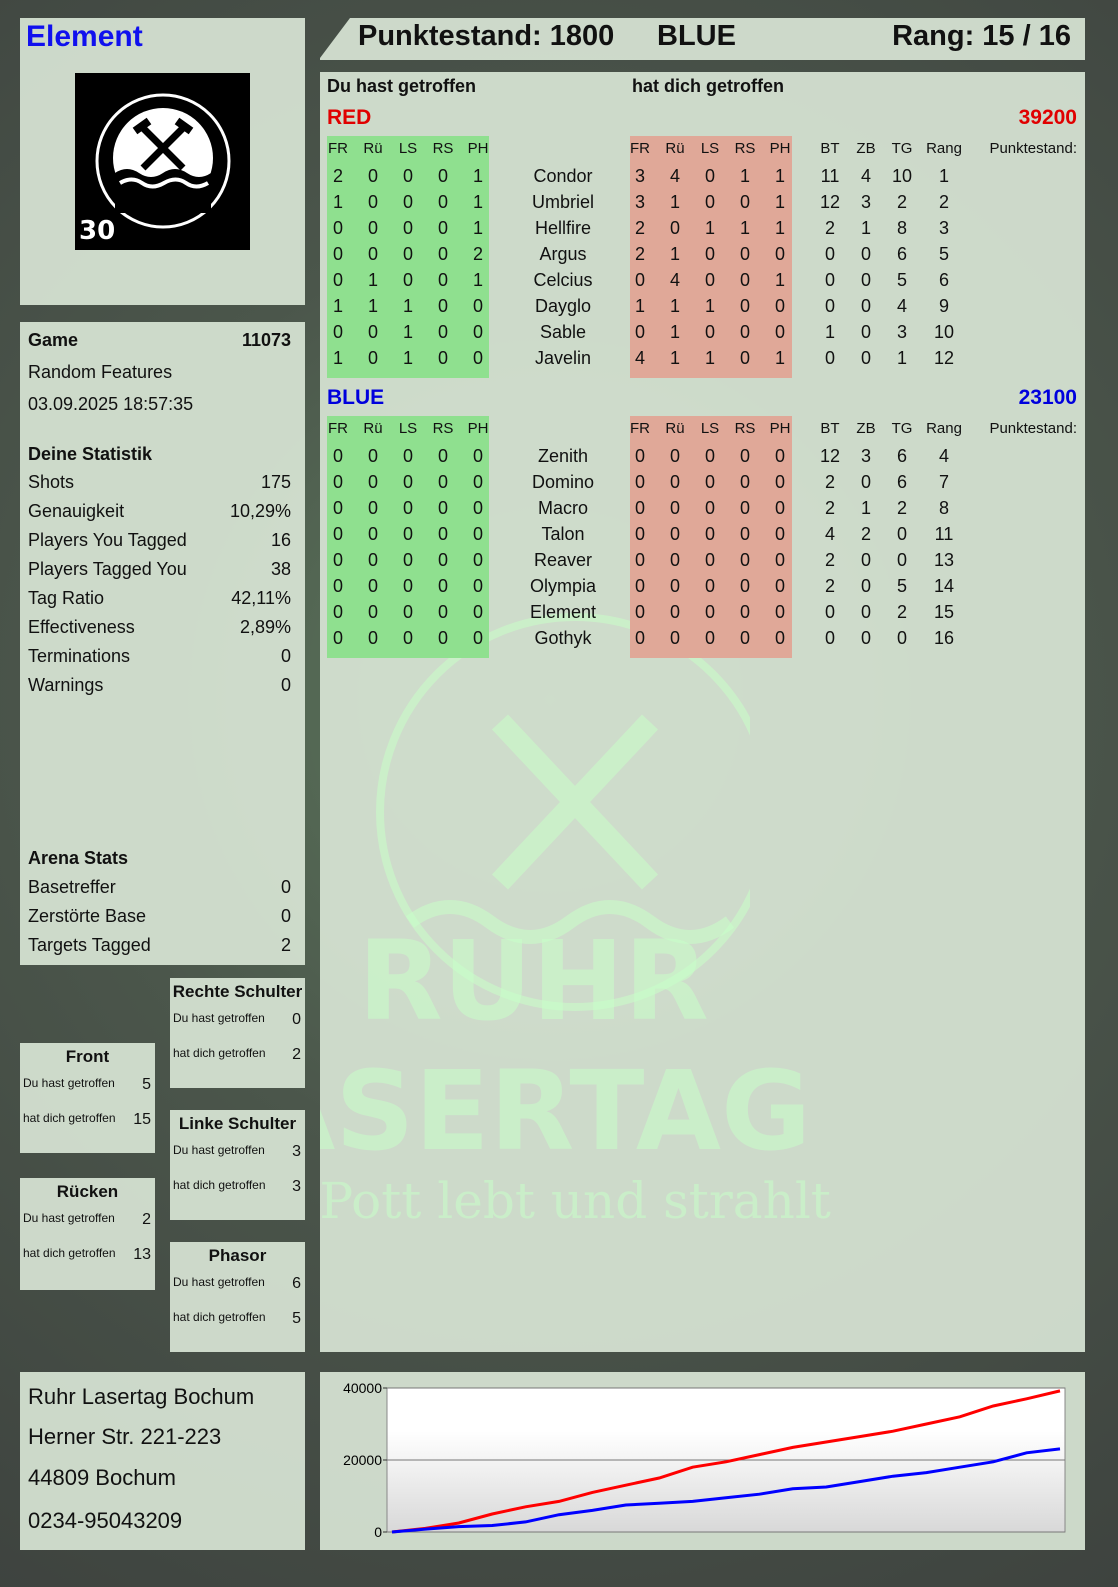 The image size is (1118, 1587). Describe the element at coordinates (69, 1118) in the screenshot. I see `hitbox-label: hat dich getroffen` at that location.